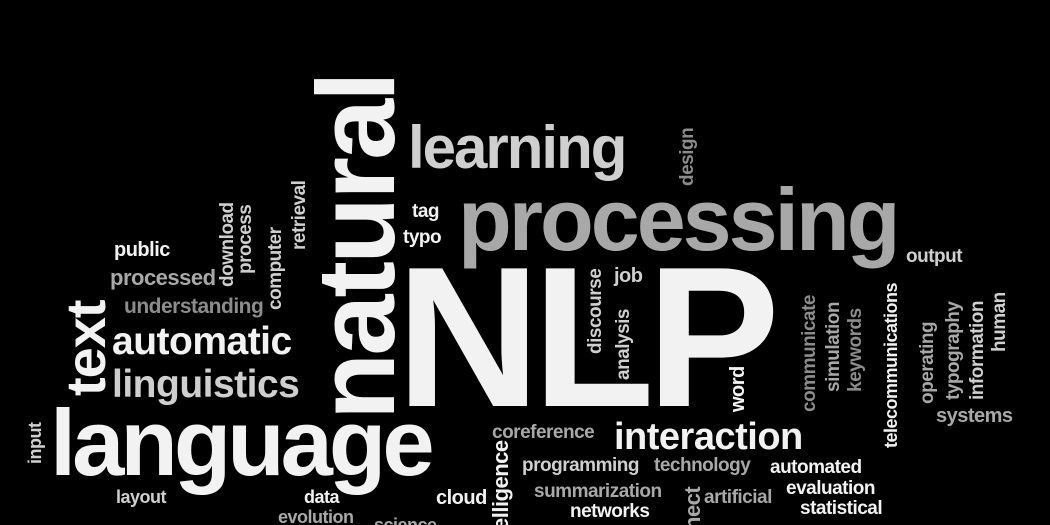  What do you see at coordinates (830, 488) in the screenshot?
I see `word-evaluation: evaluation` at bounding box center [830, 488].